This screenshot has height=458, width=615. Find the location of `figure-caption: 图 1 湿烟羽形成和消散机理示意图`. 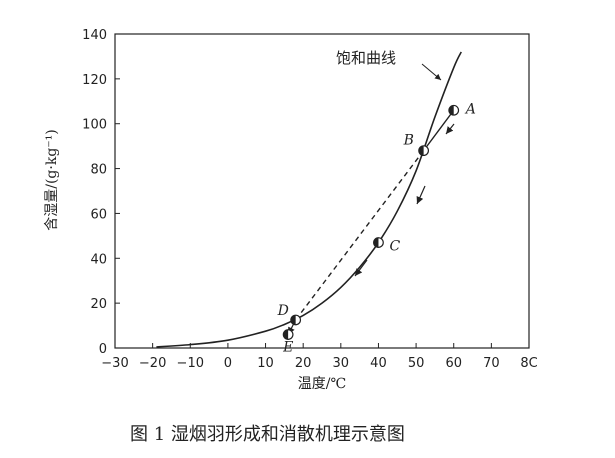

figure-caption: 图 1 湿烟羽形成和消散机理示意图 is located at coordinates (267, 434).